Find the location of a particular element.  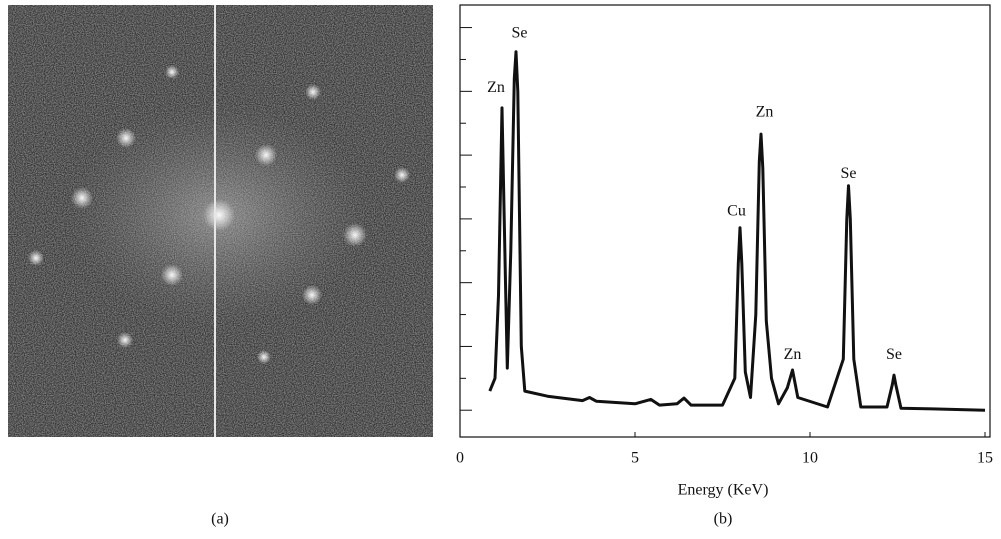

x-tick-label: 15 is located at coordinates (985, 458).